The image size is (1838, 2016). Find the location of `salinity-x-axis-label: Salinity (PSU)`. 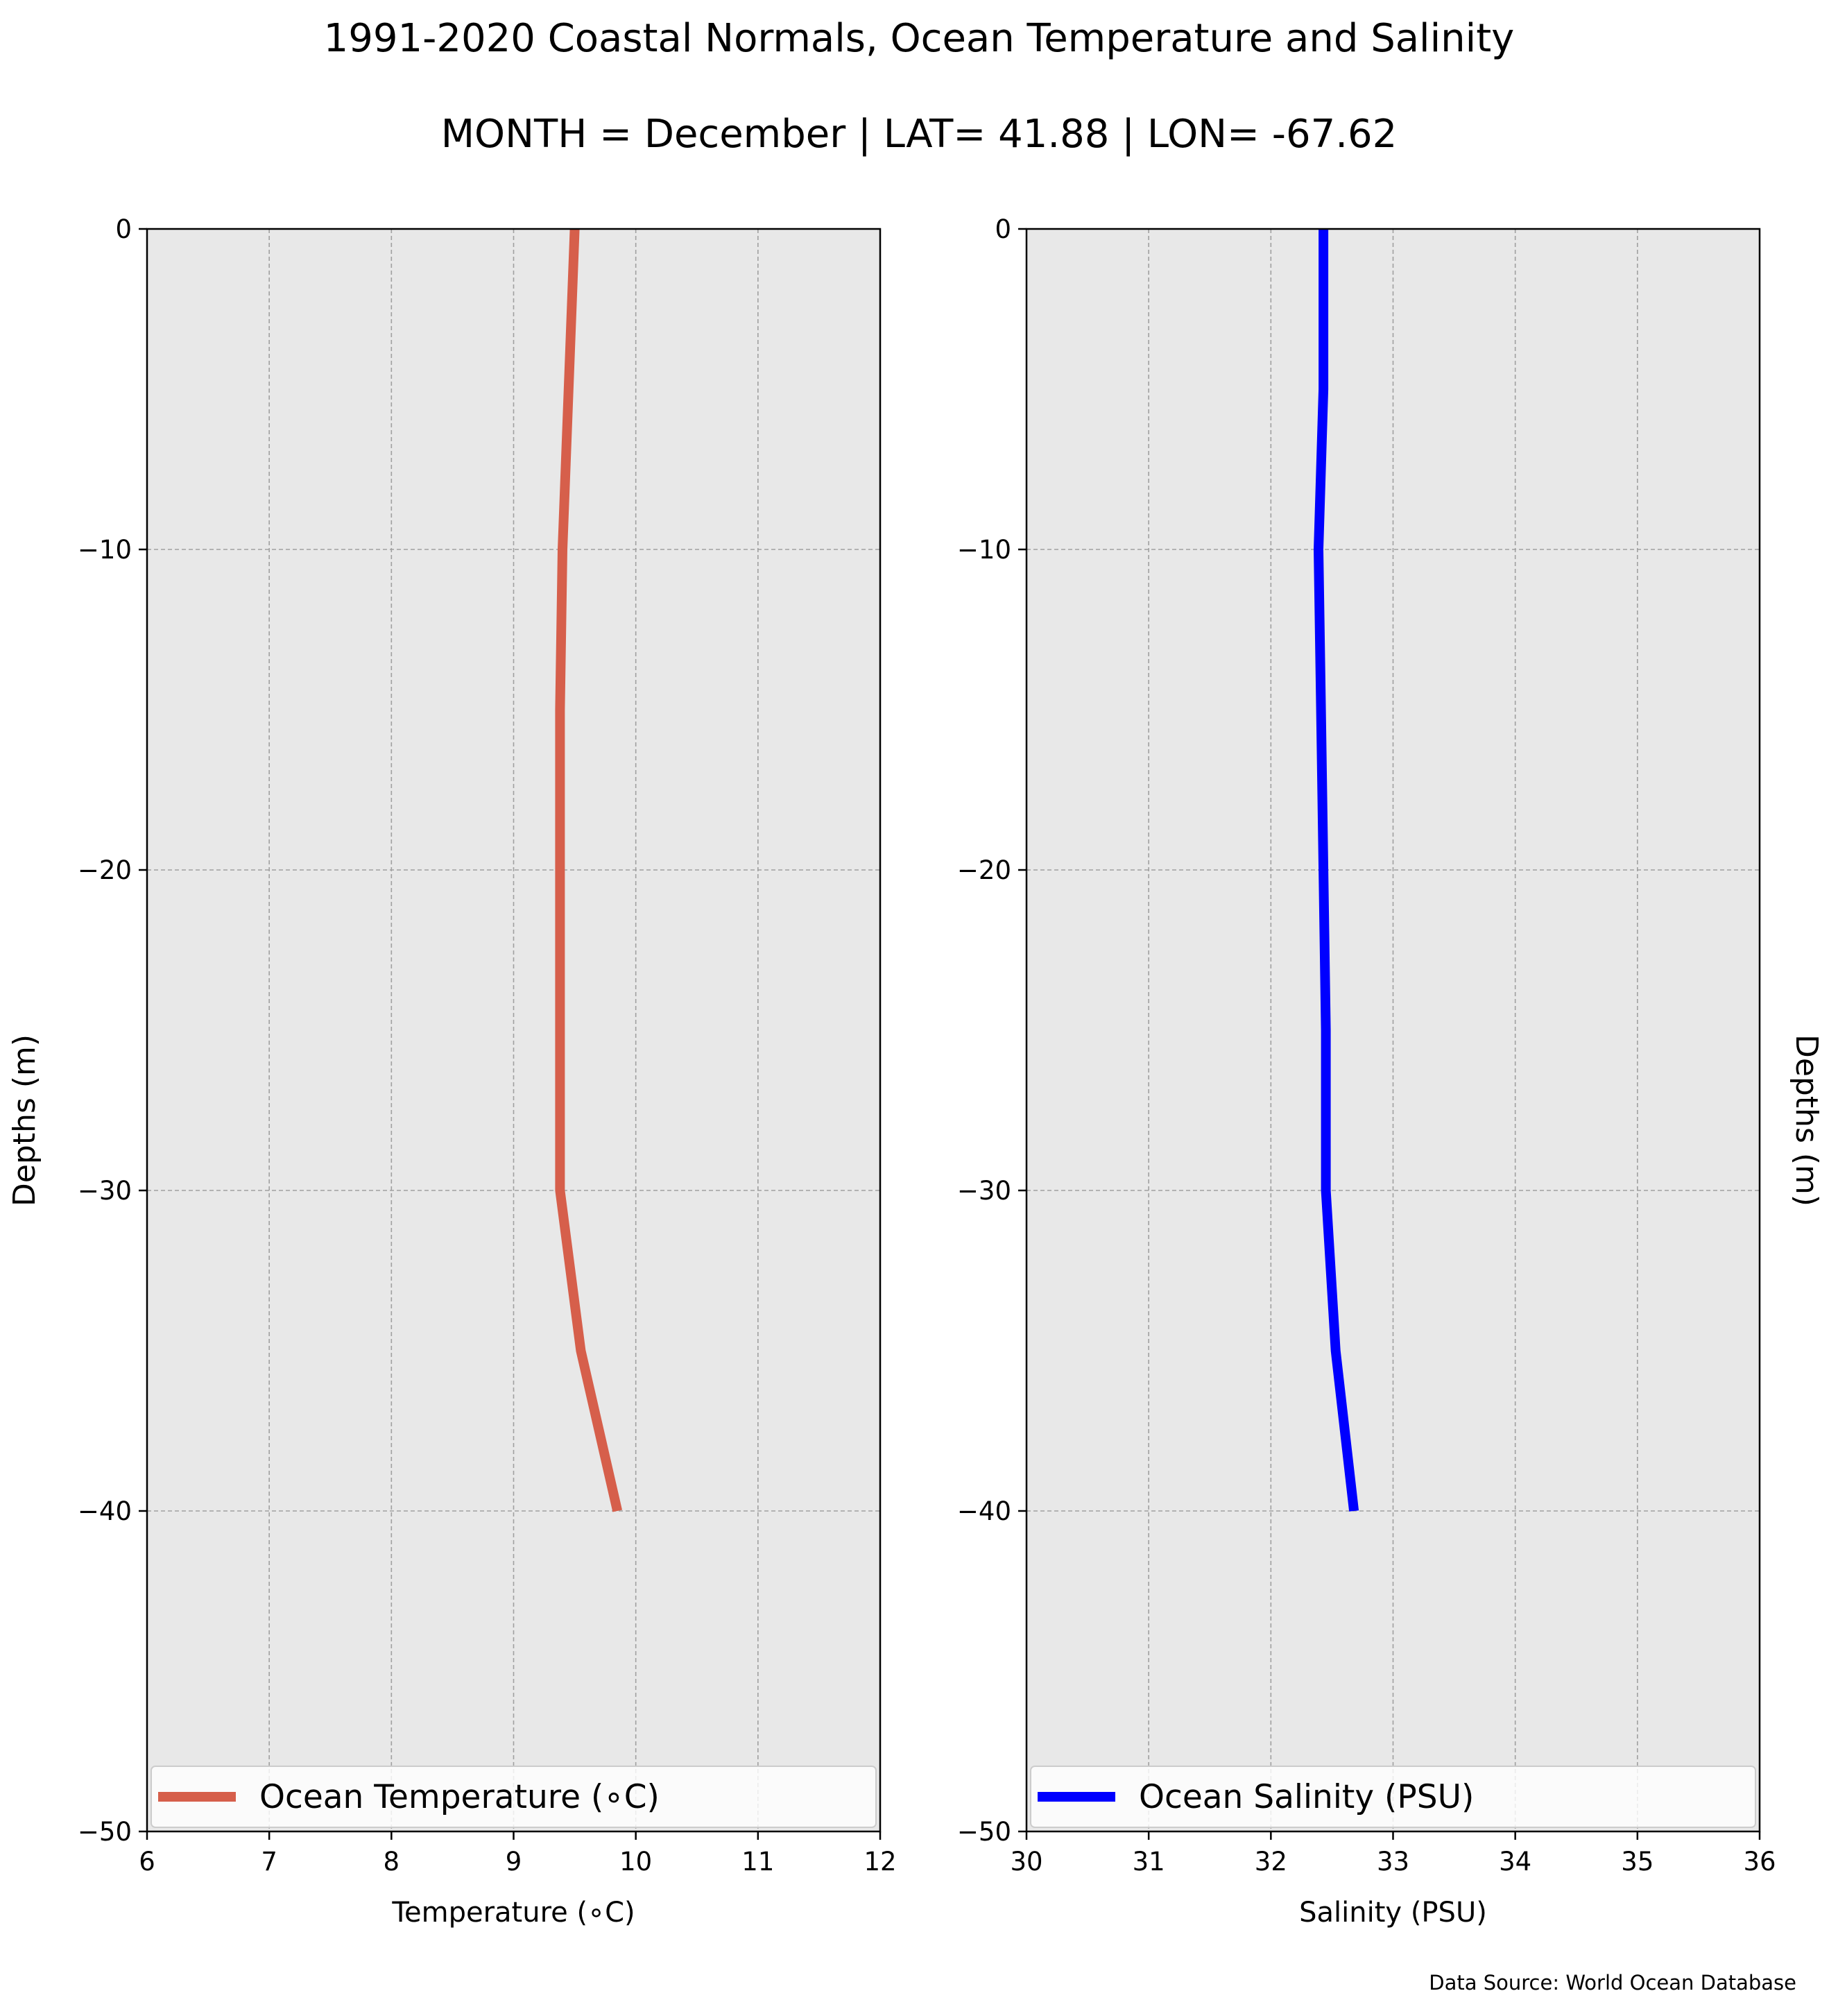

salinity-x-axis-label: Salinity (PSU) is located at coordinates (1393, 1913).